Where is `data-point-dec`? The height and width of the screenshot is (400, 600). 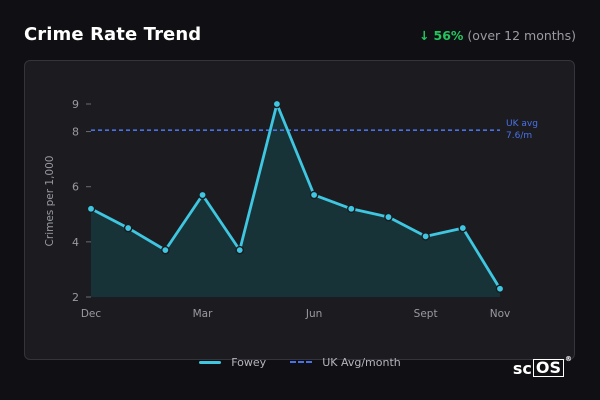
data-point-dec is located at coordinates (91, 209).